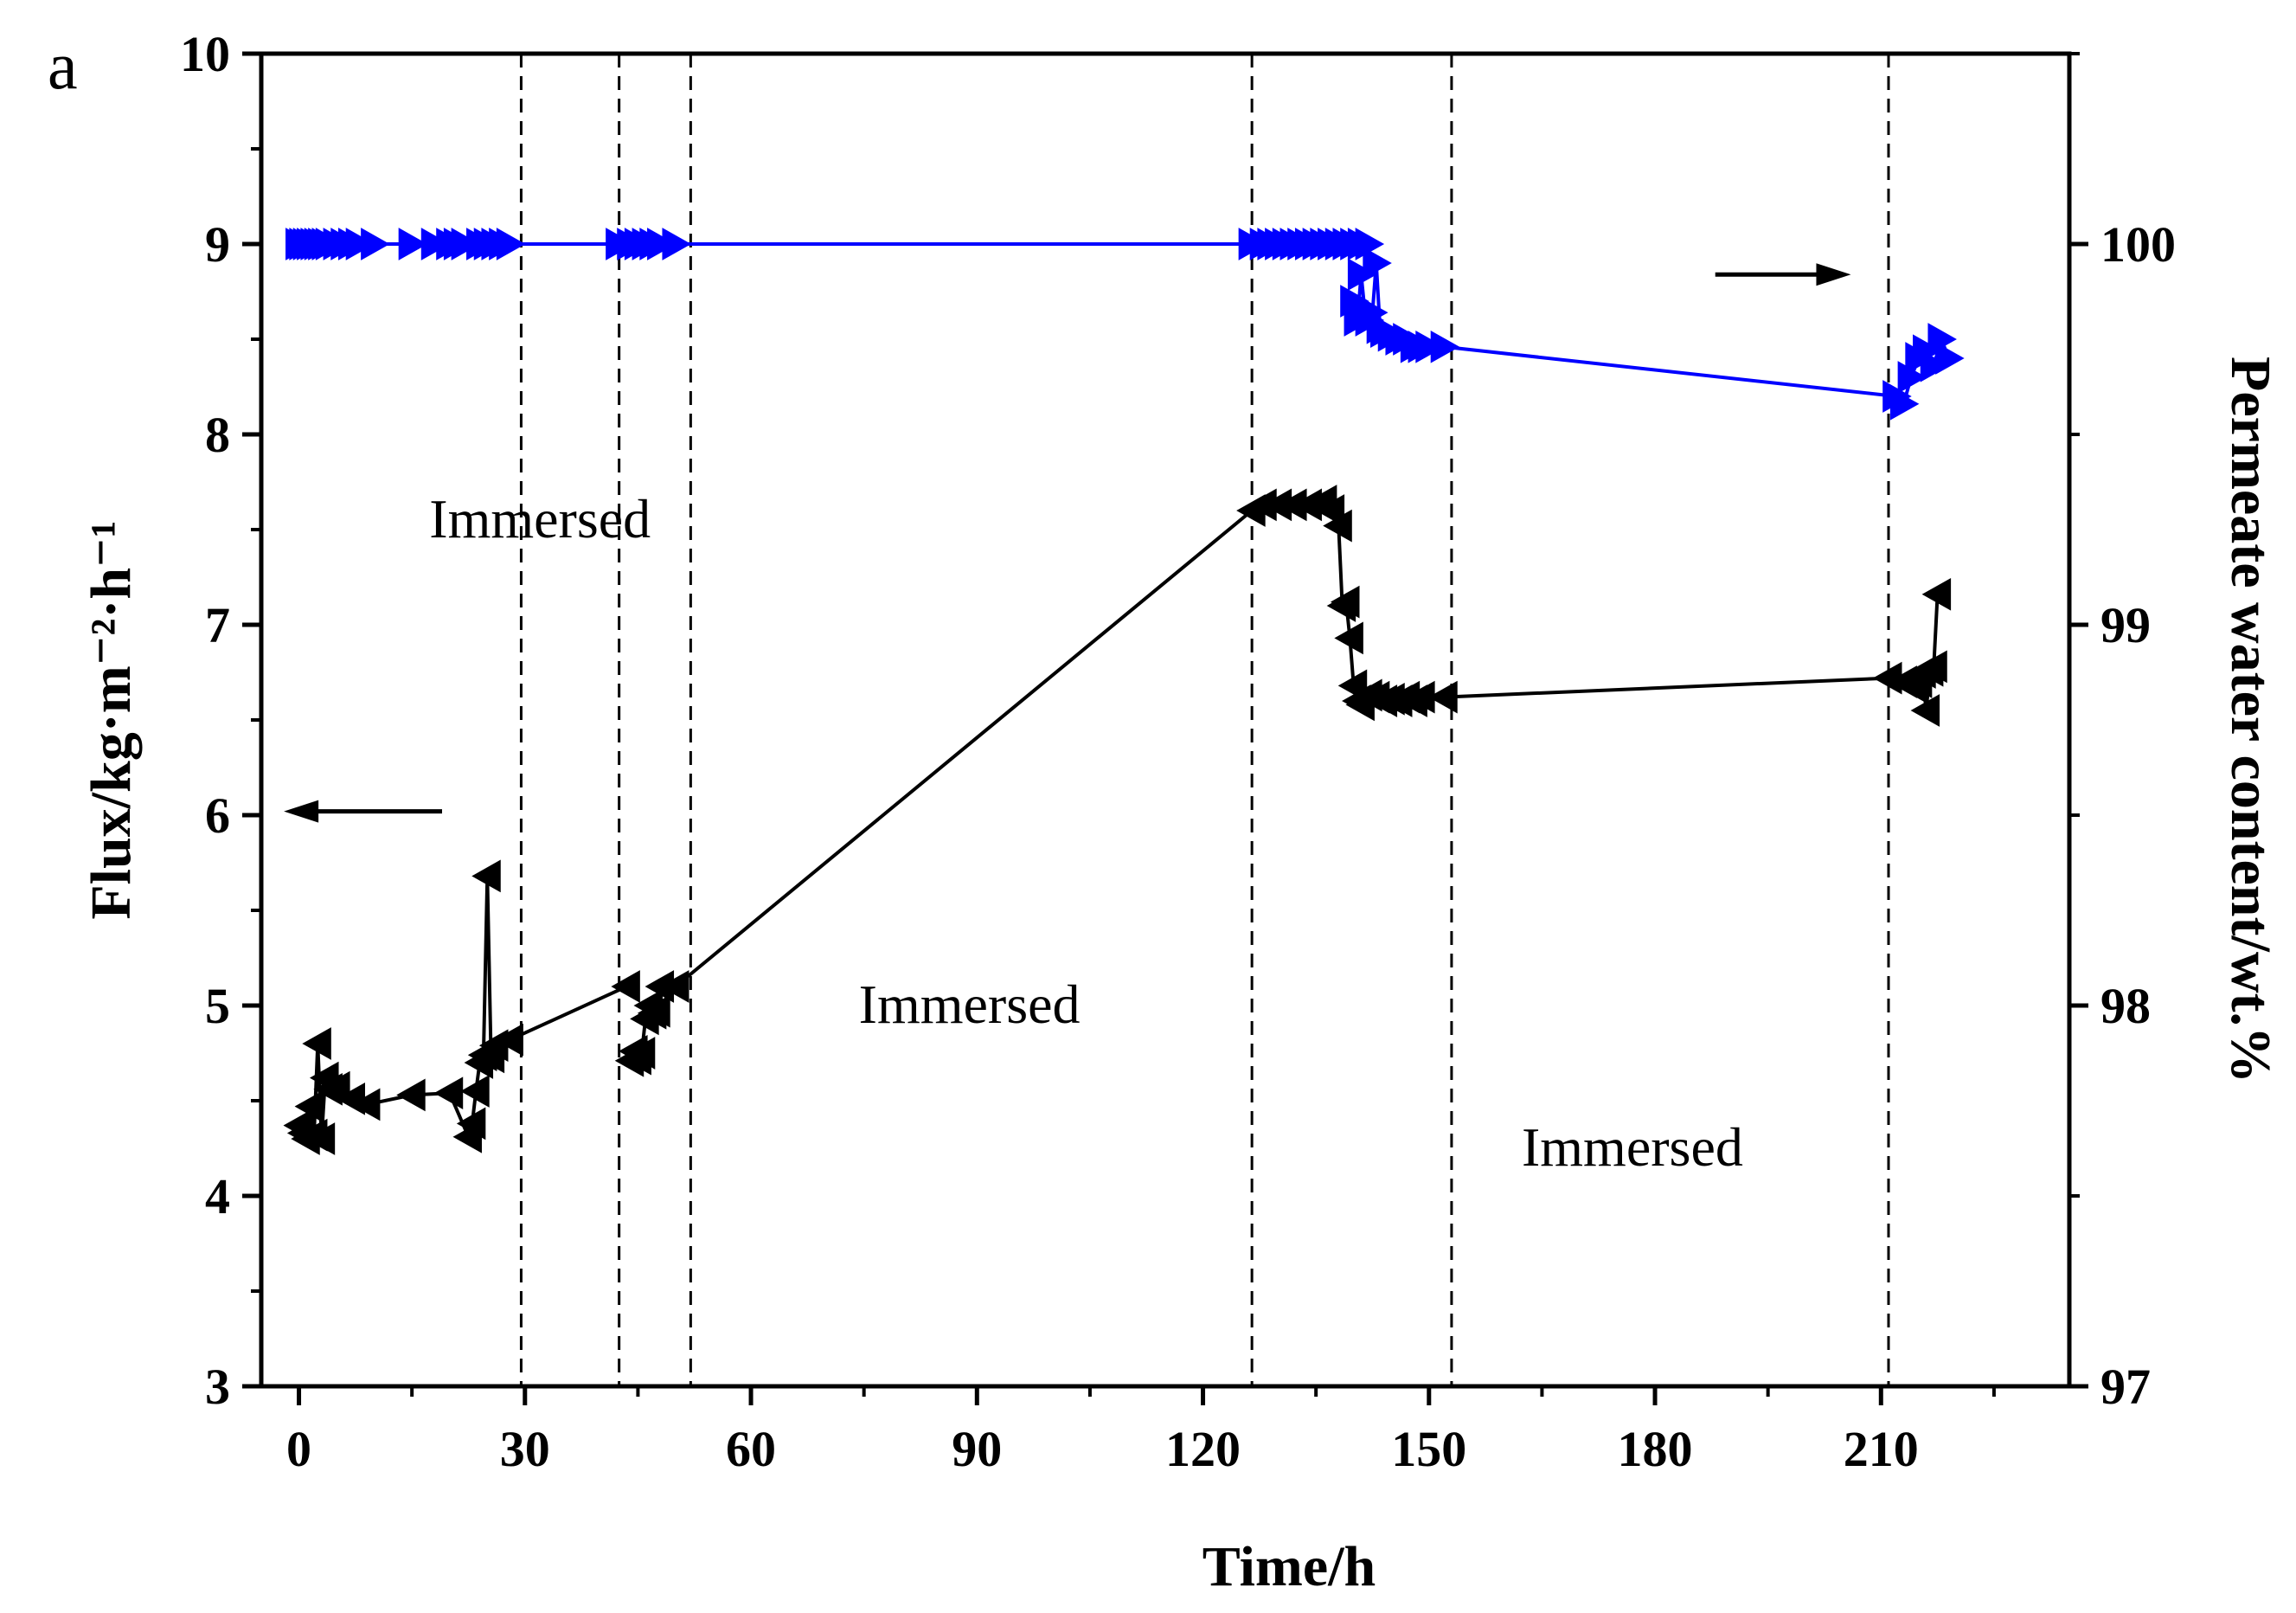 This screenshot has height=1613, width=2296. Describe the element at coordinates (205, 54) in the screenshot. I see `y-left-tick-label: 10` at that location.